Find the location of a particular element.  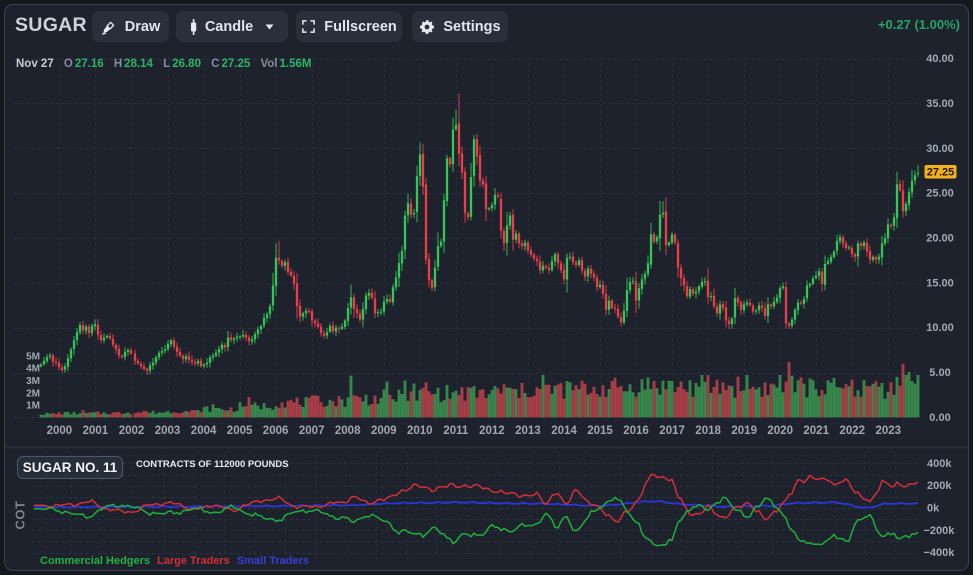

svg-text: 2014 is located at coordinates (564, 431).